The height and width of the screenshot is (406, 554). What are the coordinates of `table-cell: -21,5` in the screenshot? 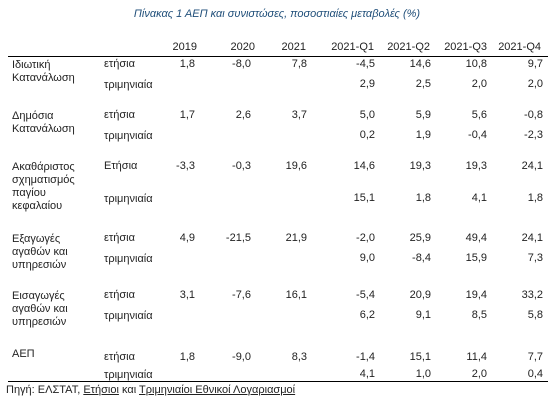 It's located at (238, 238).